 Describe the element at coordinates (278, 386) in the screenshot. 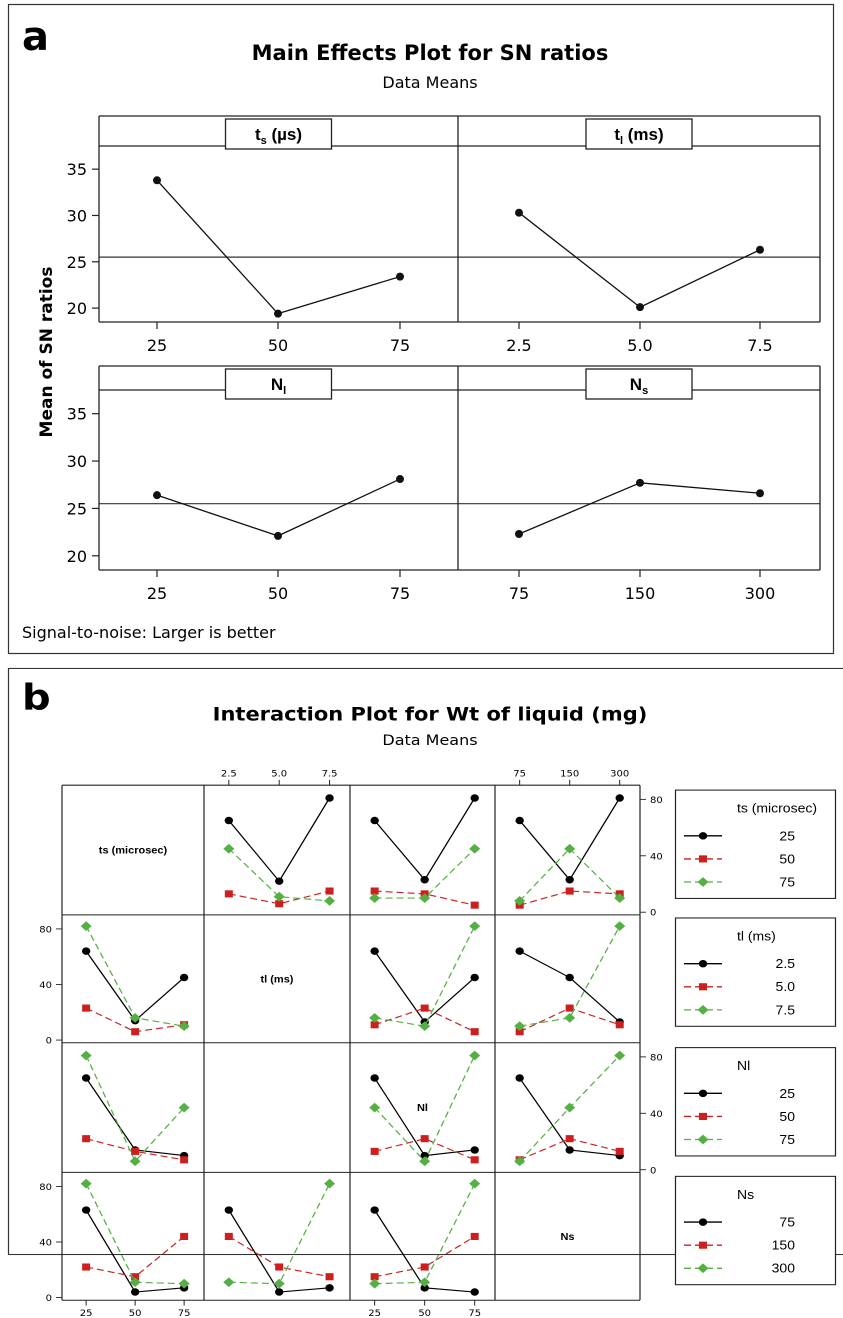

I see `strip-label: Nl` at that location.